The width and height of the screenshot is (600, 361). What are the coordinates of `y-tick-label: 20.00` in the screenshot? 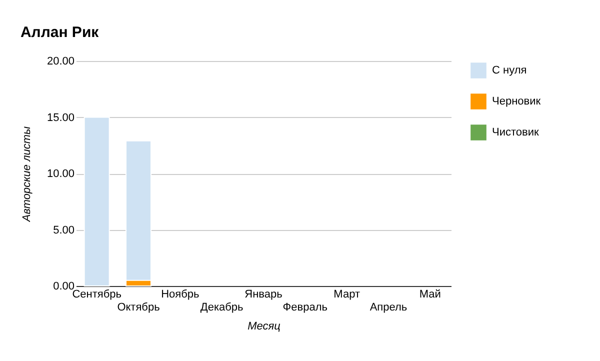 It's located at (60, 62).